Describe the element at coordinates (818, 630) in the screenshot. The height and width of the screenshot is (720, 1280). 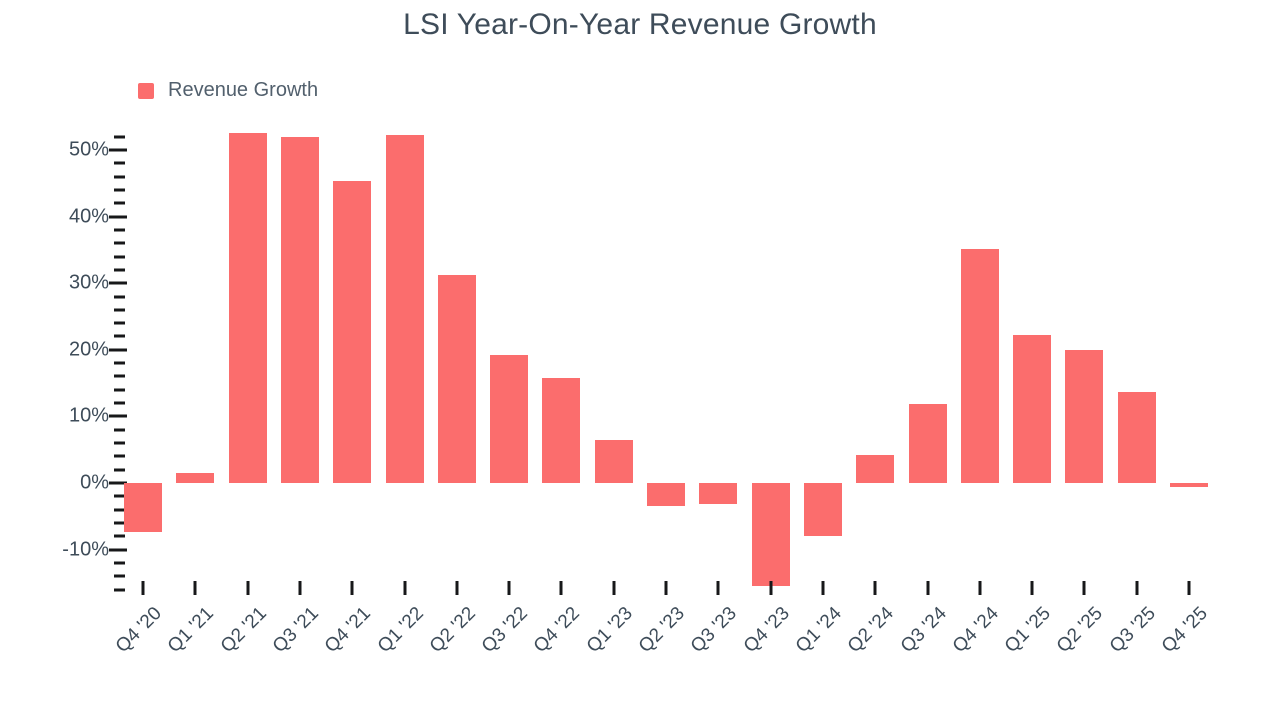
I see `x-axis-tick-label: Q1 '24` at that location.